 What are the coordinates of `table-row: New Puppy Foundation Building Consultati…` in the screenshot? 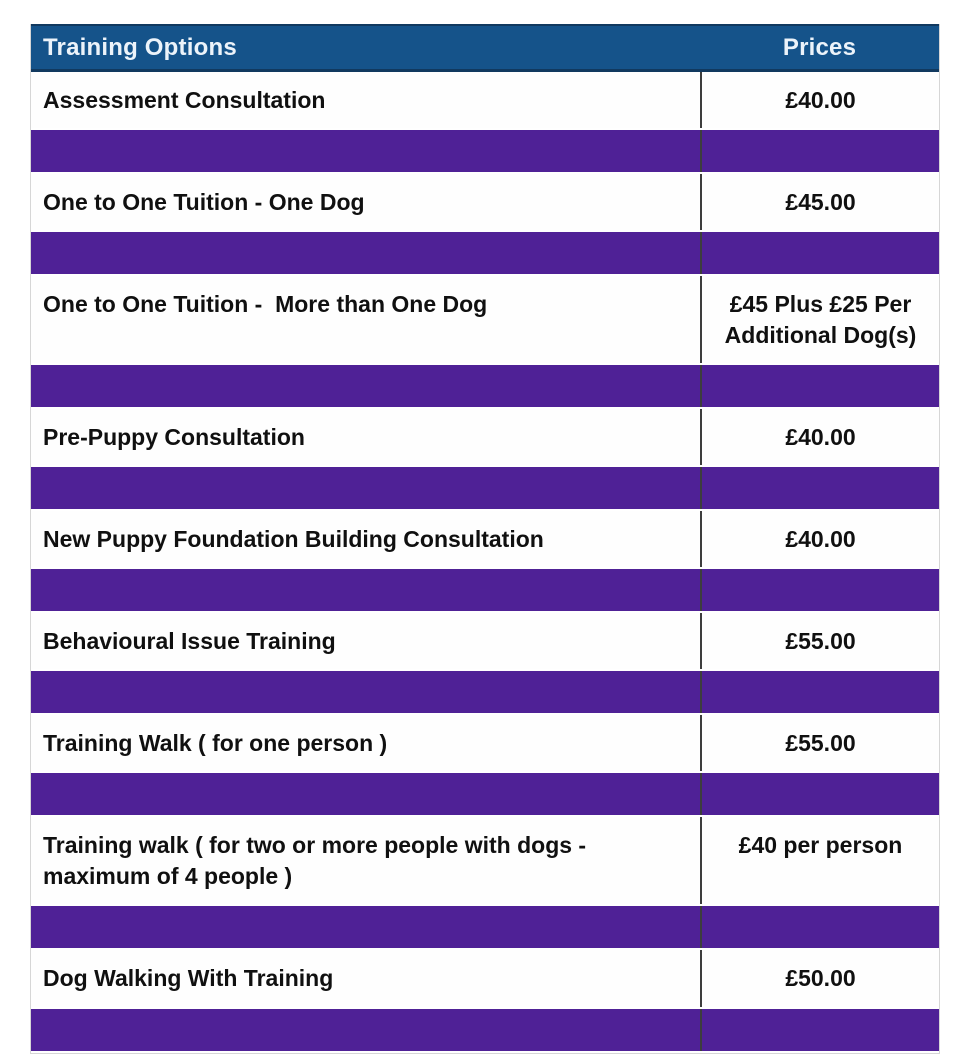 It's located at (485, 539).